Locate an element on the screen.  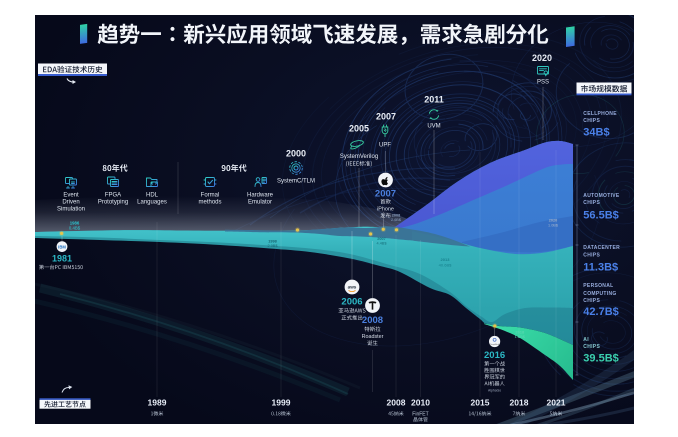
svg-text: 40.6B$ is located at coordinates (445, 265).